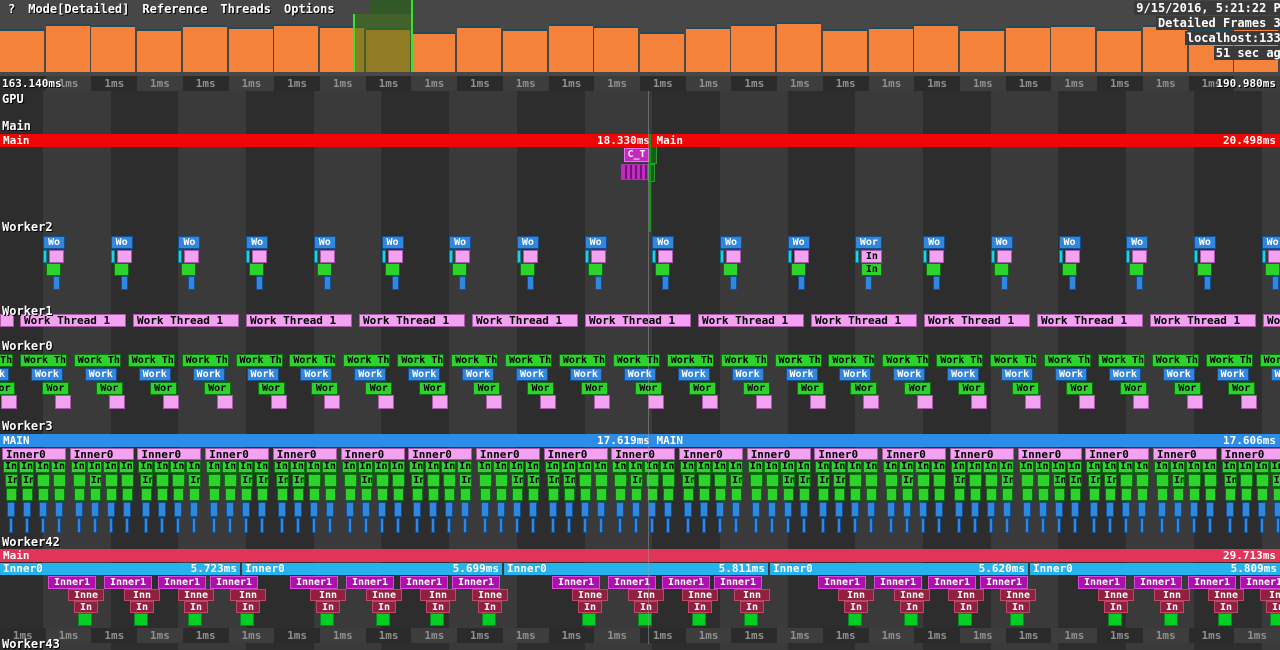 This screenshot has width=1280, height=650. What do you see at coordinates (245, 9) in the screenshot?
I see `menu-item-threads: Threads` at bounding box center [245, 9].